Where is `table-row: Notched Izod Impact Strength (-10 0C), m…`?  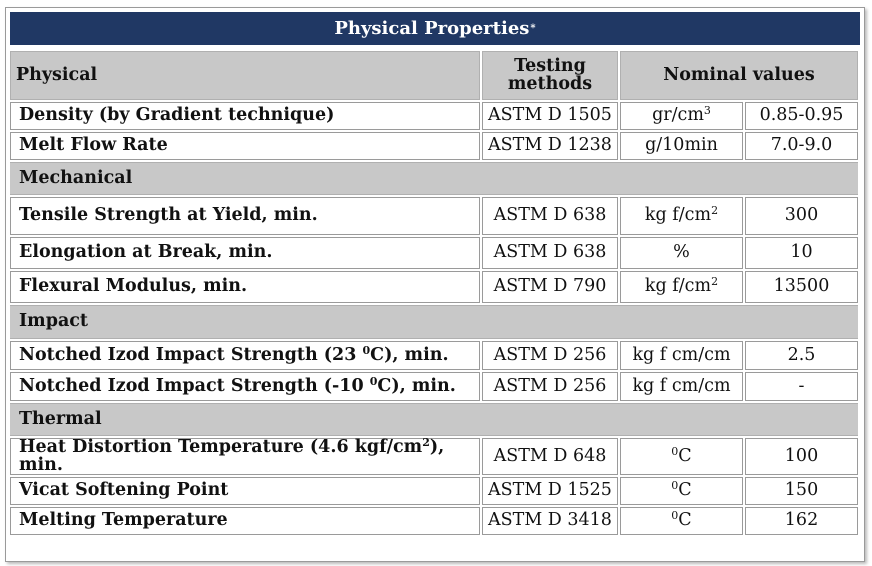 table-row: Notched Izod Impact Strength (-10 0C), m… is located at coordinates (434, 386).